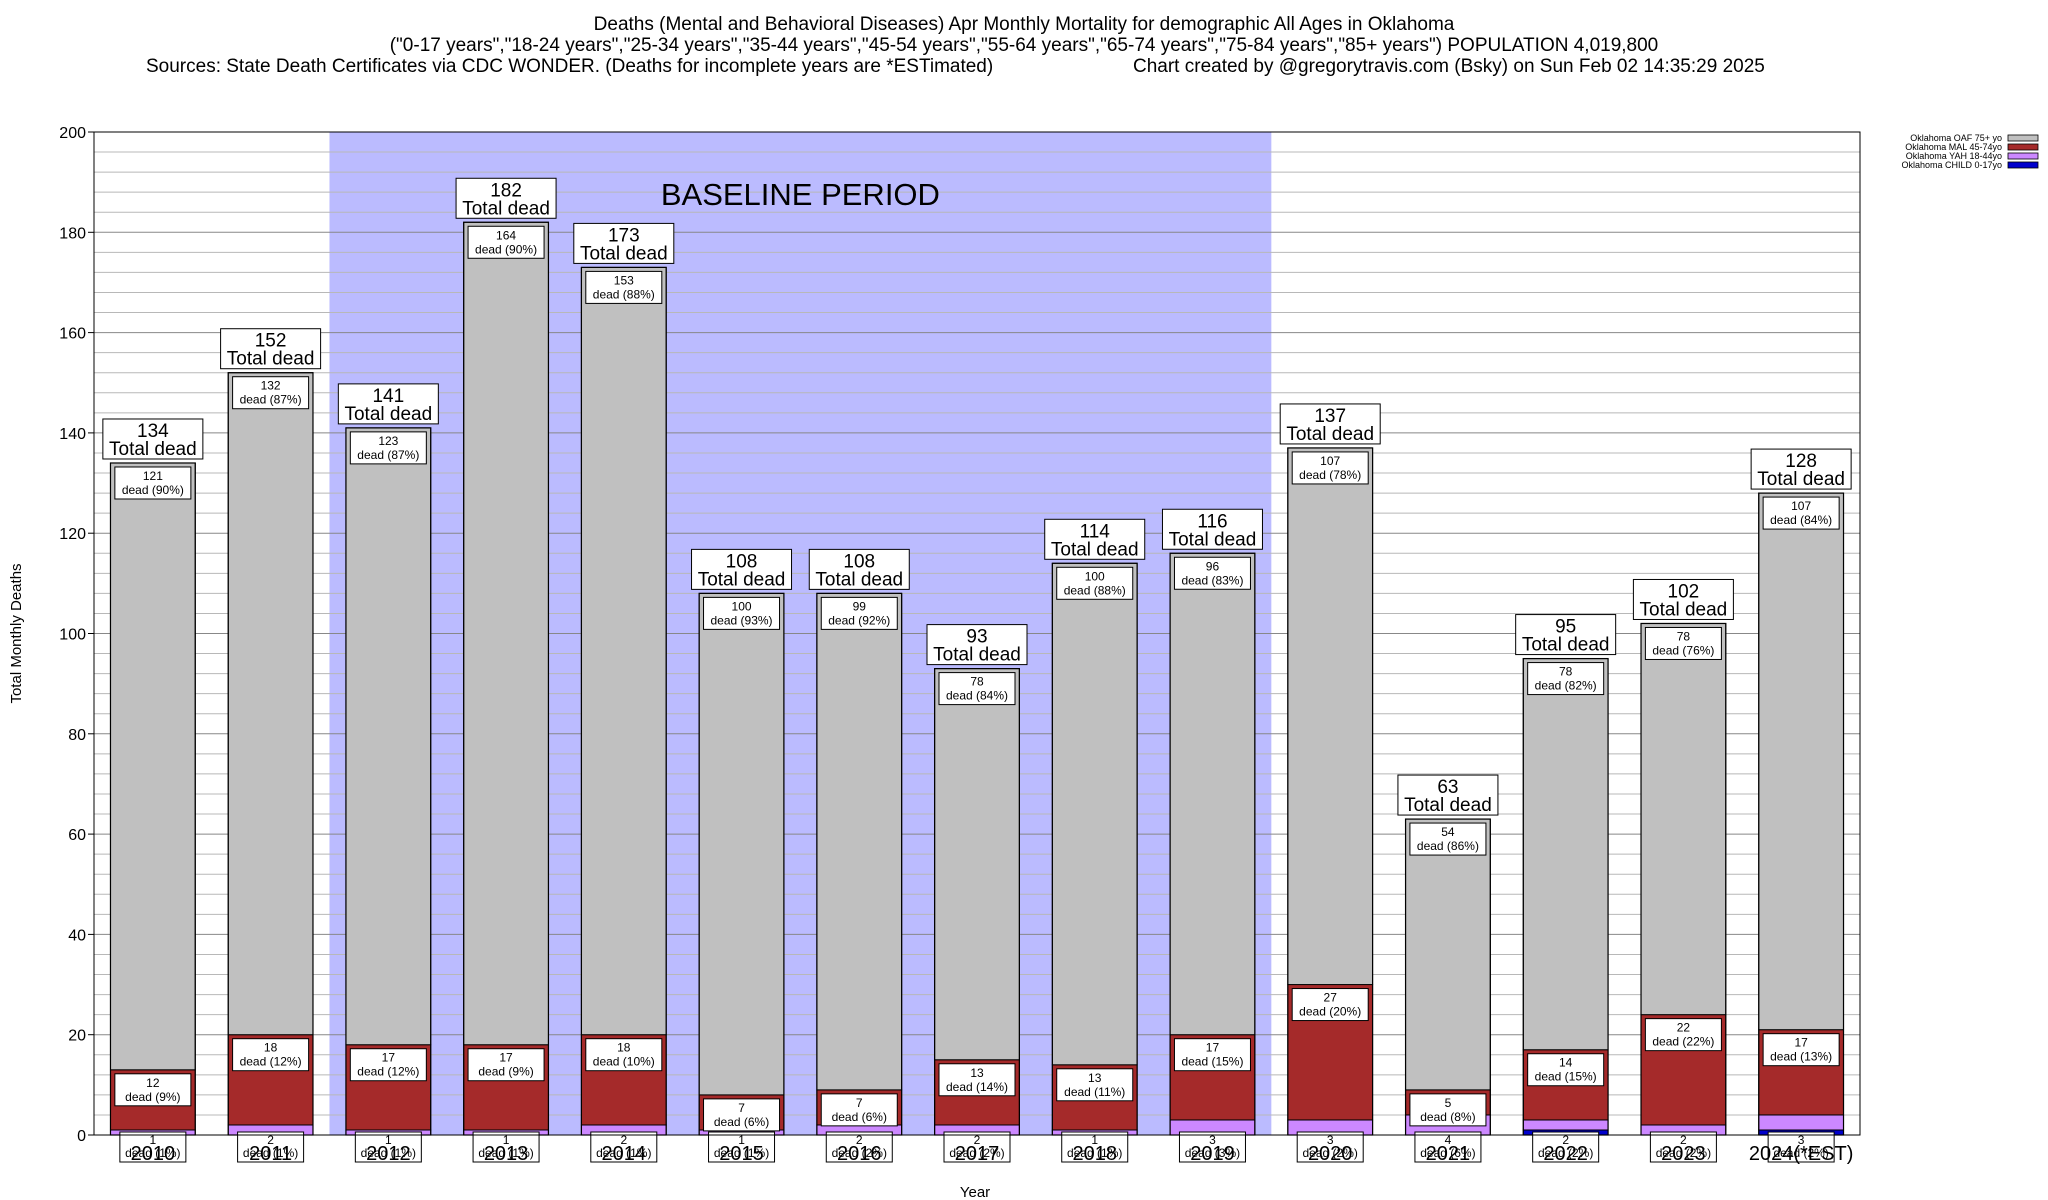 This screenshot has height=1200, width=2048. What do you see at coordinates (153, 1154) in the screenshot?
I see `x-tick-label: 2010` at bounding box center [153, 1154].